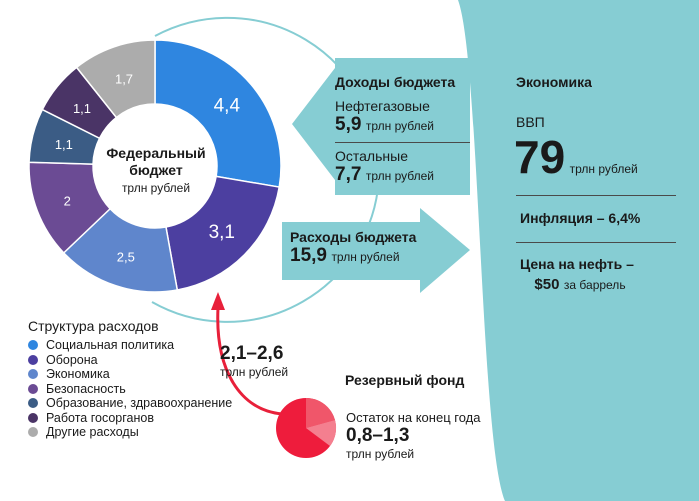 This screenshot has height=501, width=699. I want to click on reserve-title-text: Резервный фонд, so click(405, 380).